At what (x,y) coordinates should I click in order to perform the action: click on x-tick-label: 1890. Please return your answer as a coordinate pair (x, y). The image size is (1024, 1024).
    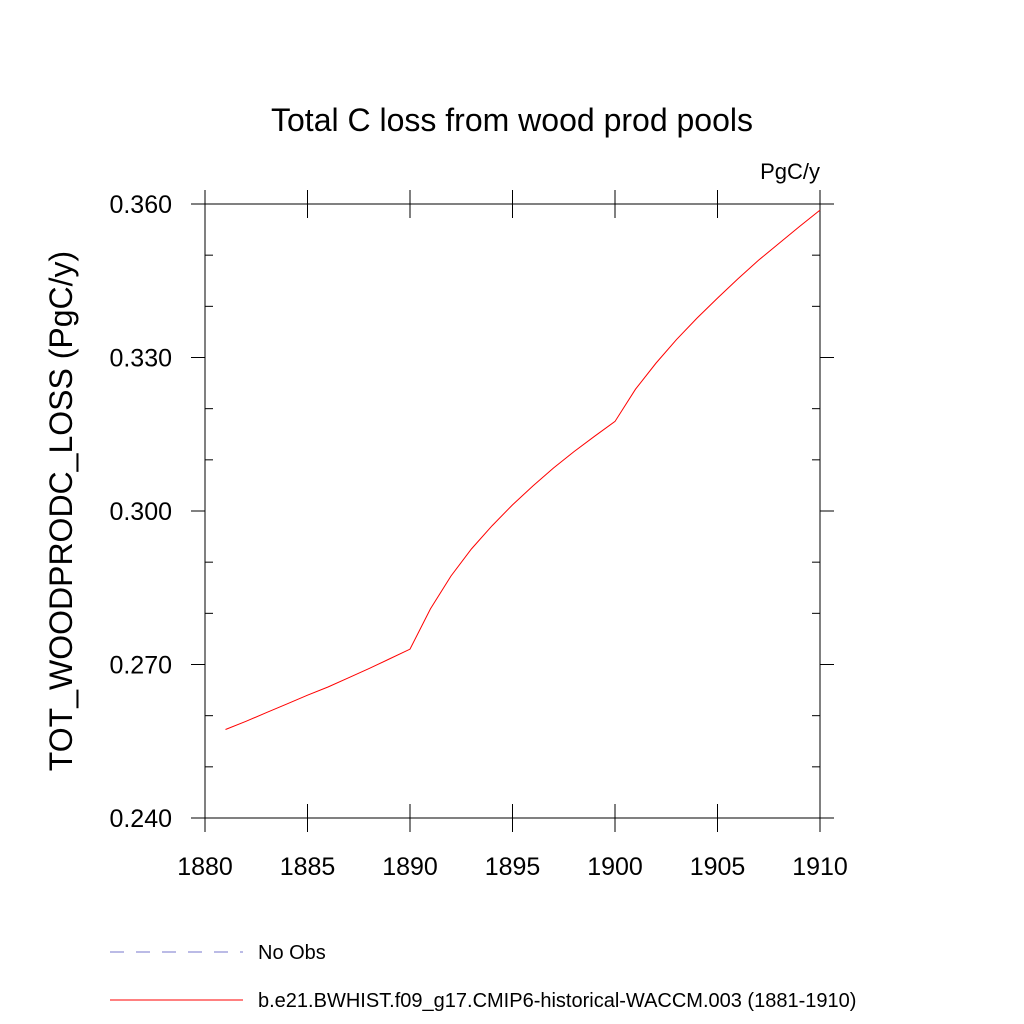
    Looking at the image, I should click on (410, 867).